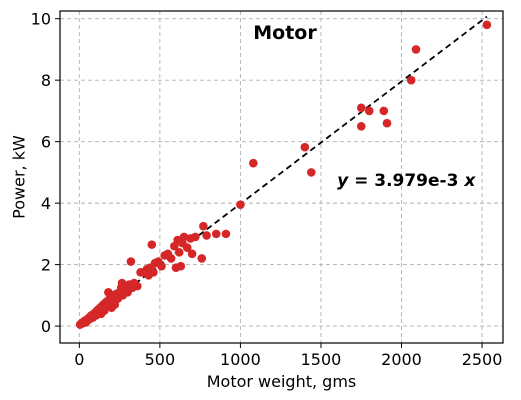 Image resolution: width=521 pixels, height=400 pixels. Describe the element at coordinates (285, 33) in the screenshot. I see `chart-title: Motor` at that location.